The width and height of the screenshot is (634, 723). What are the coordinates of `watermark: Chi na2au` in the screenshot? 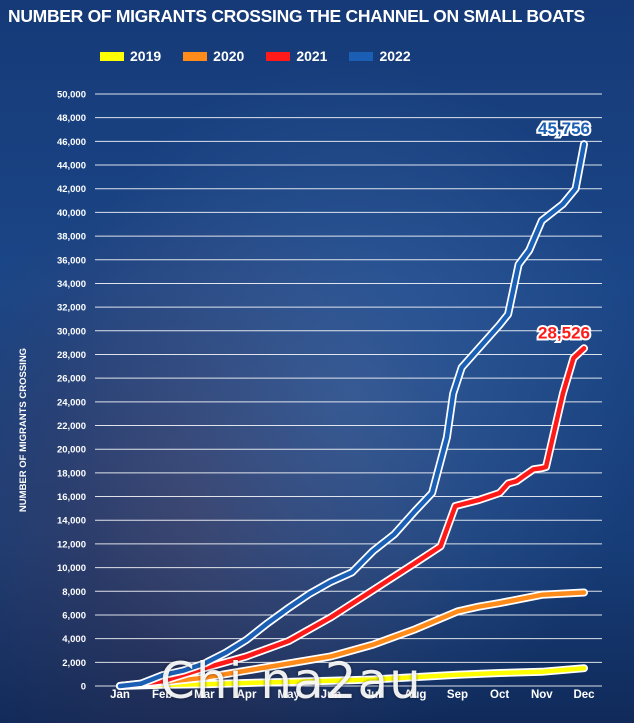 It's located at (291, 681).